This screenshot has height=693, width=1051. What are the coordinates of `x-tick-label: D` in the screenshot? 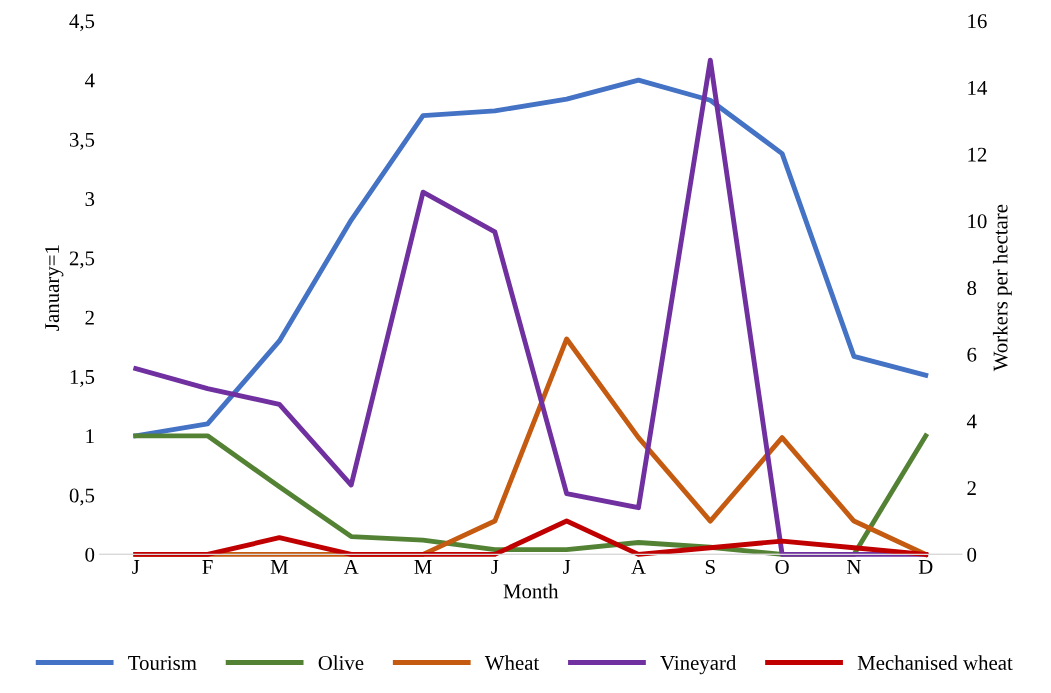 It's located at (925, 567).